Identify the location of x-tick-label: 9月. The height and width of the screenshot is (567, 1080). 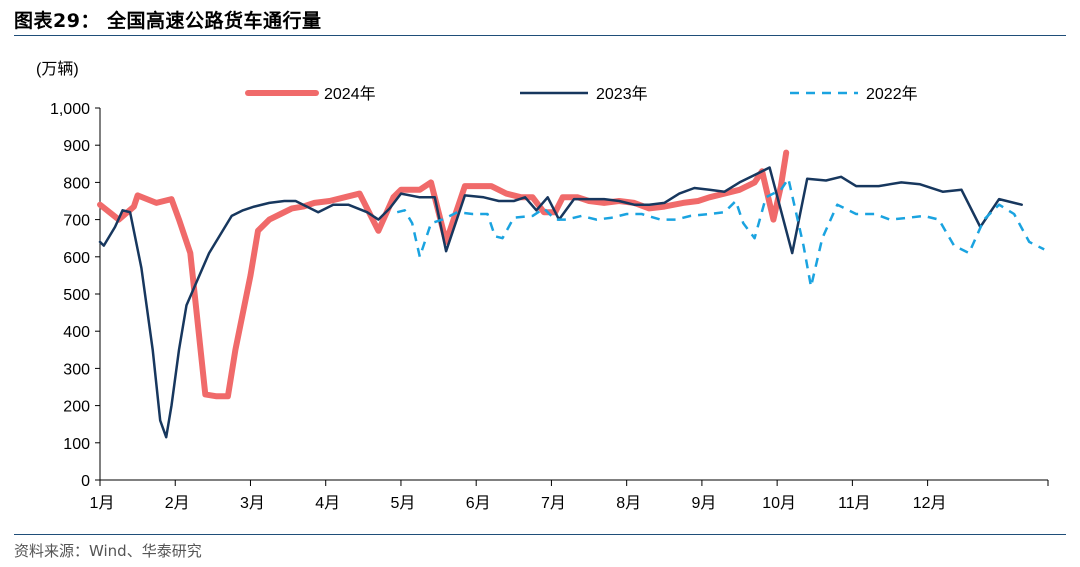
(703, 503).